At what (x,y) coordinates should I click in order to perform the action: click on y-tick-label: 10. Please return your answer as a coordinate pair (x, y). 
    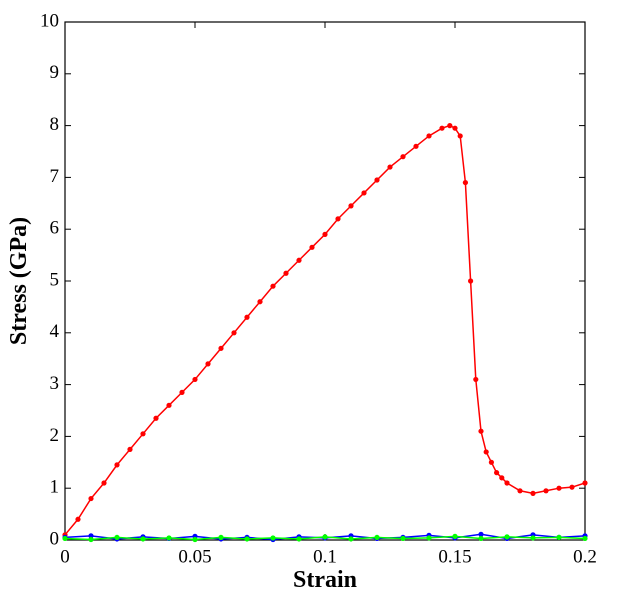
    Looking at the image, I should click on (49, 20).